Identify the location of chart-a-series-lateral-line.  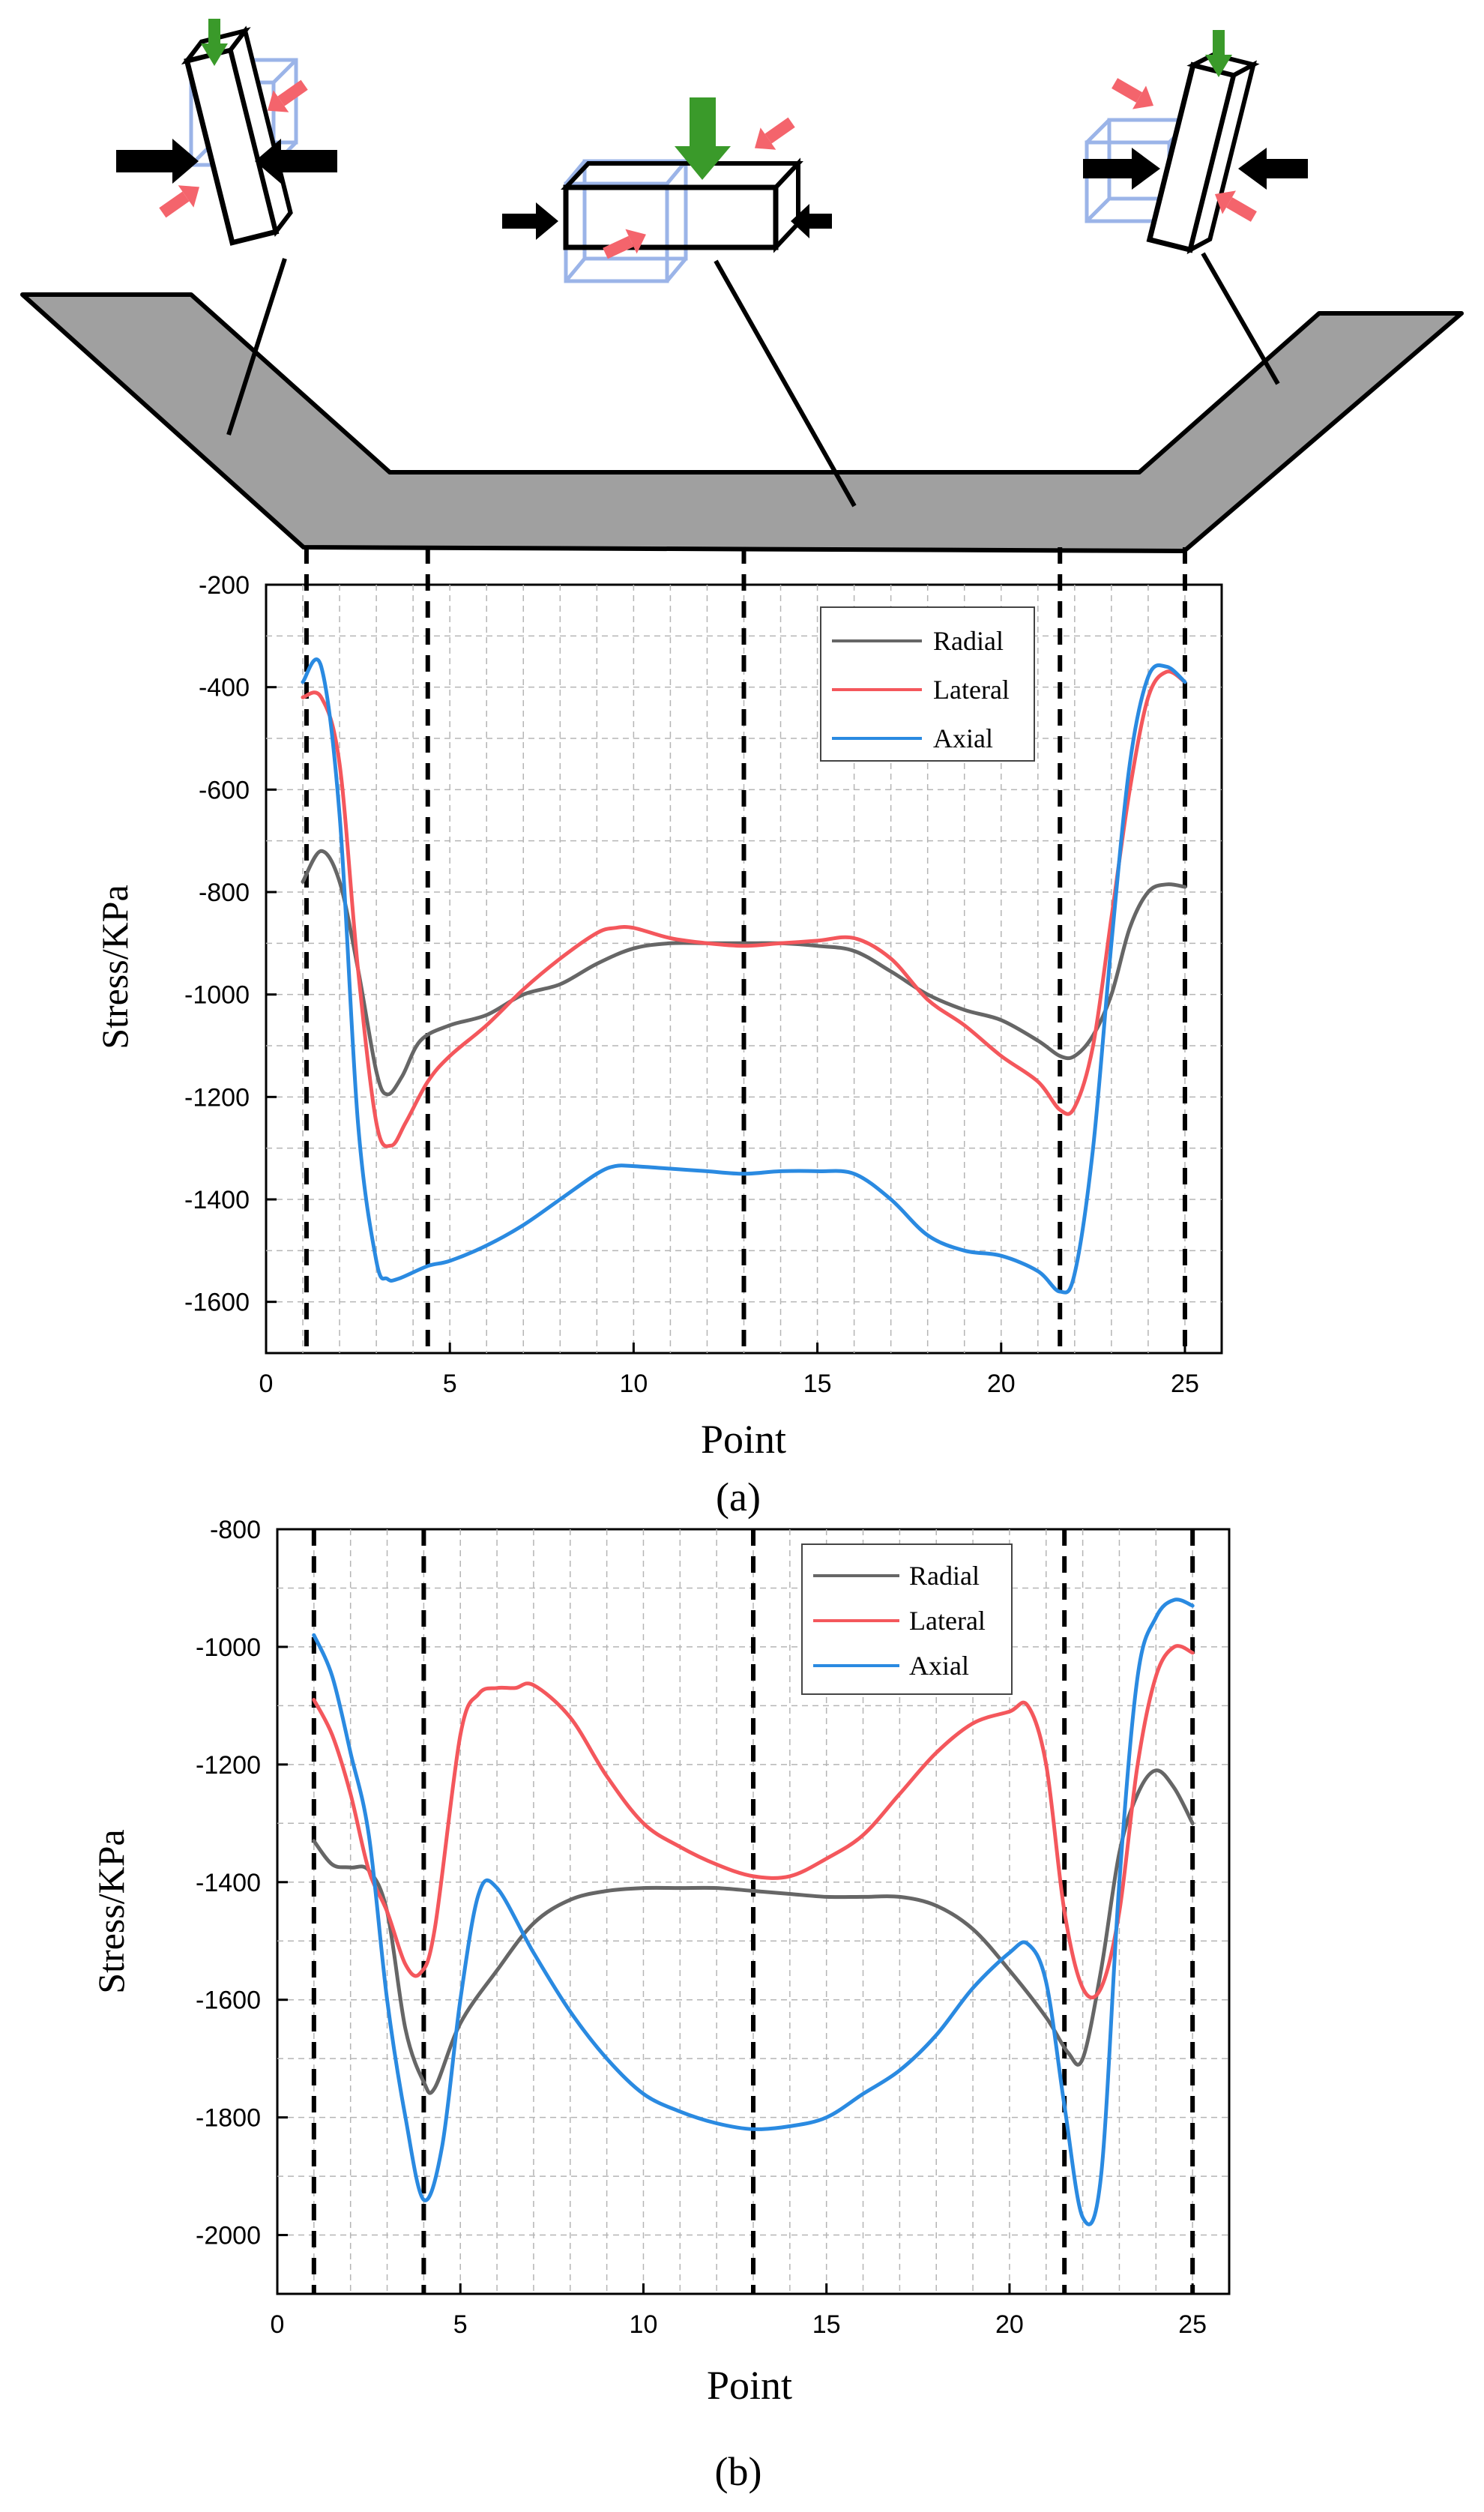
(744, 908).